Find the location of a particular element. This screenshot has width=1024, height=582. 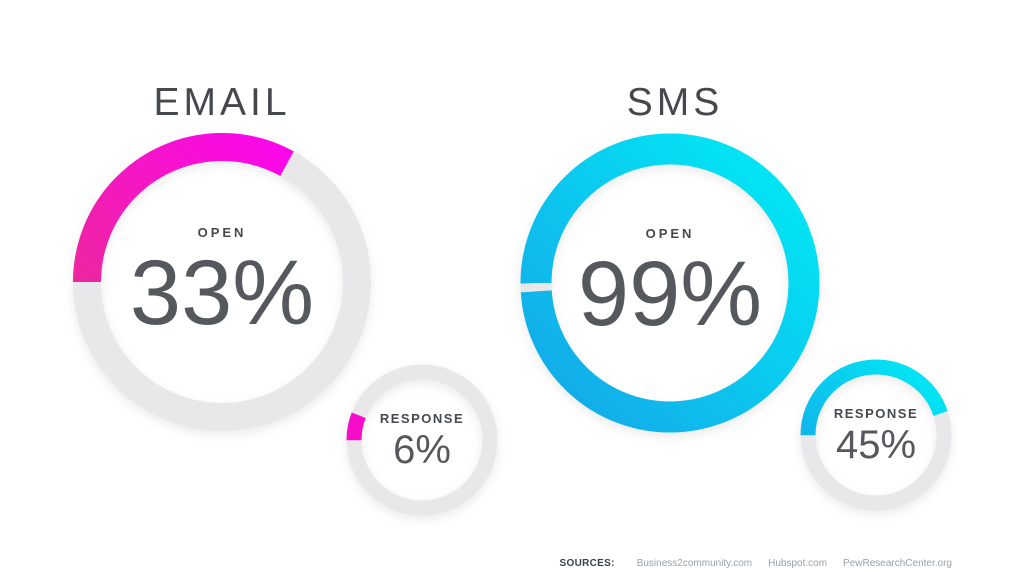

email-open-arc is located at coordinates (222, 282).